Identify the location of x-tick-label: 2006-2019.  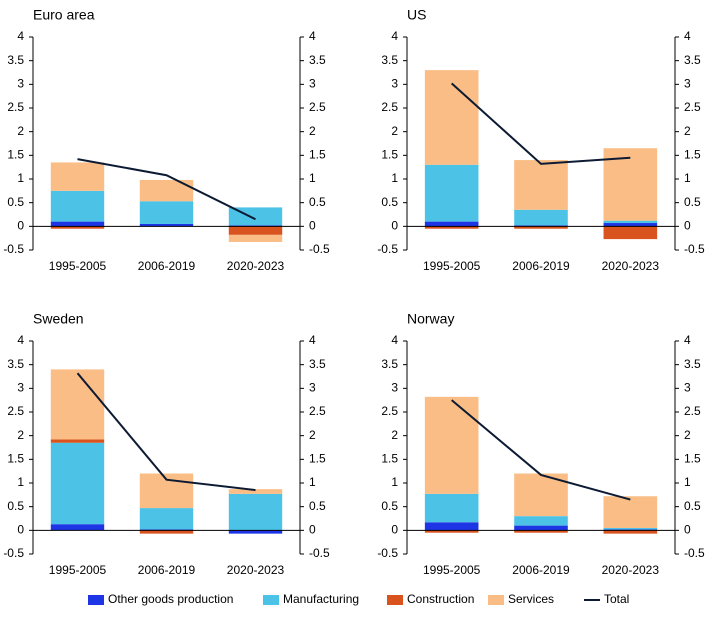
(541, 570).